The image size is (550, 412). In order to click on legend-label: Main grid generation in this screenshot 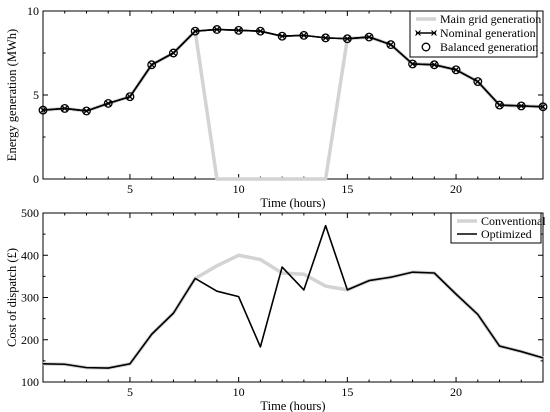, I will do `click(490, 19)`.